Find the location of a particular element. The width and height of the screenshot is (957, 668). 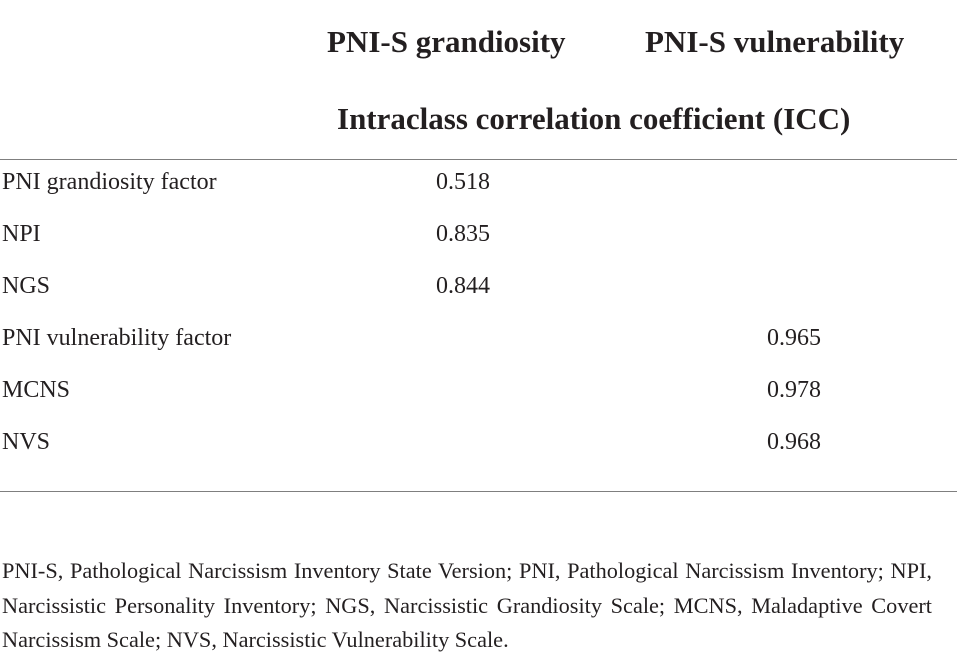

row-label: NGS is located at coordinates (26, 286).